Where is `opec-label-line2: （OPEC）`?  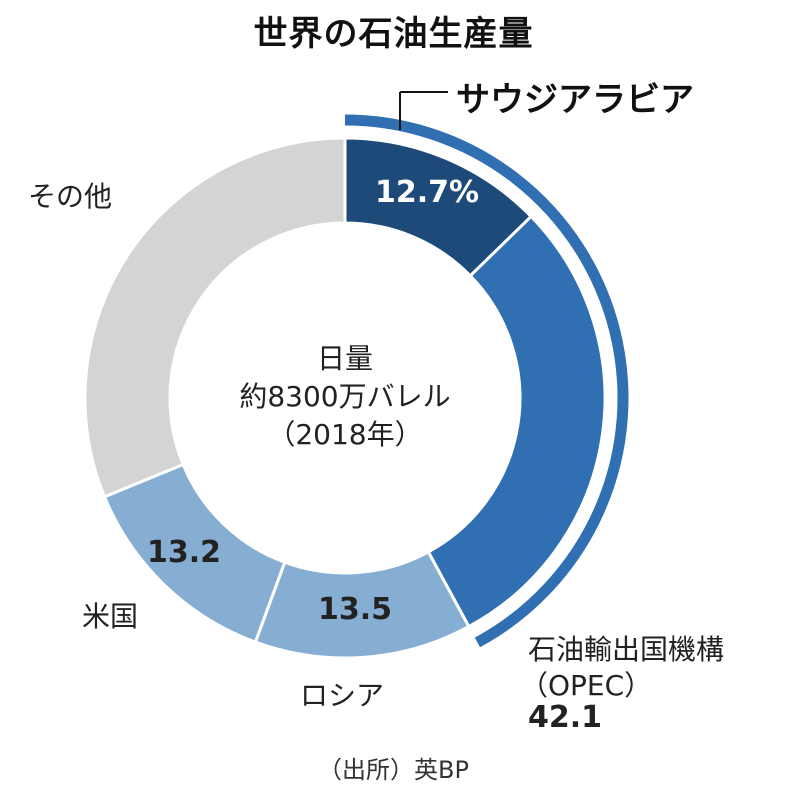
opec-label-line2: （OPEC） is located at coordinates (586, 685).